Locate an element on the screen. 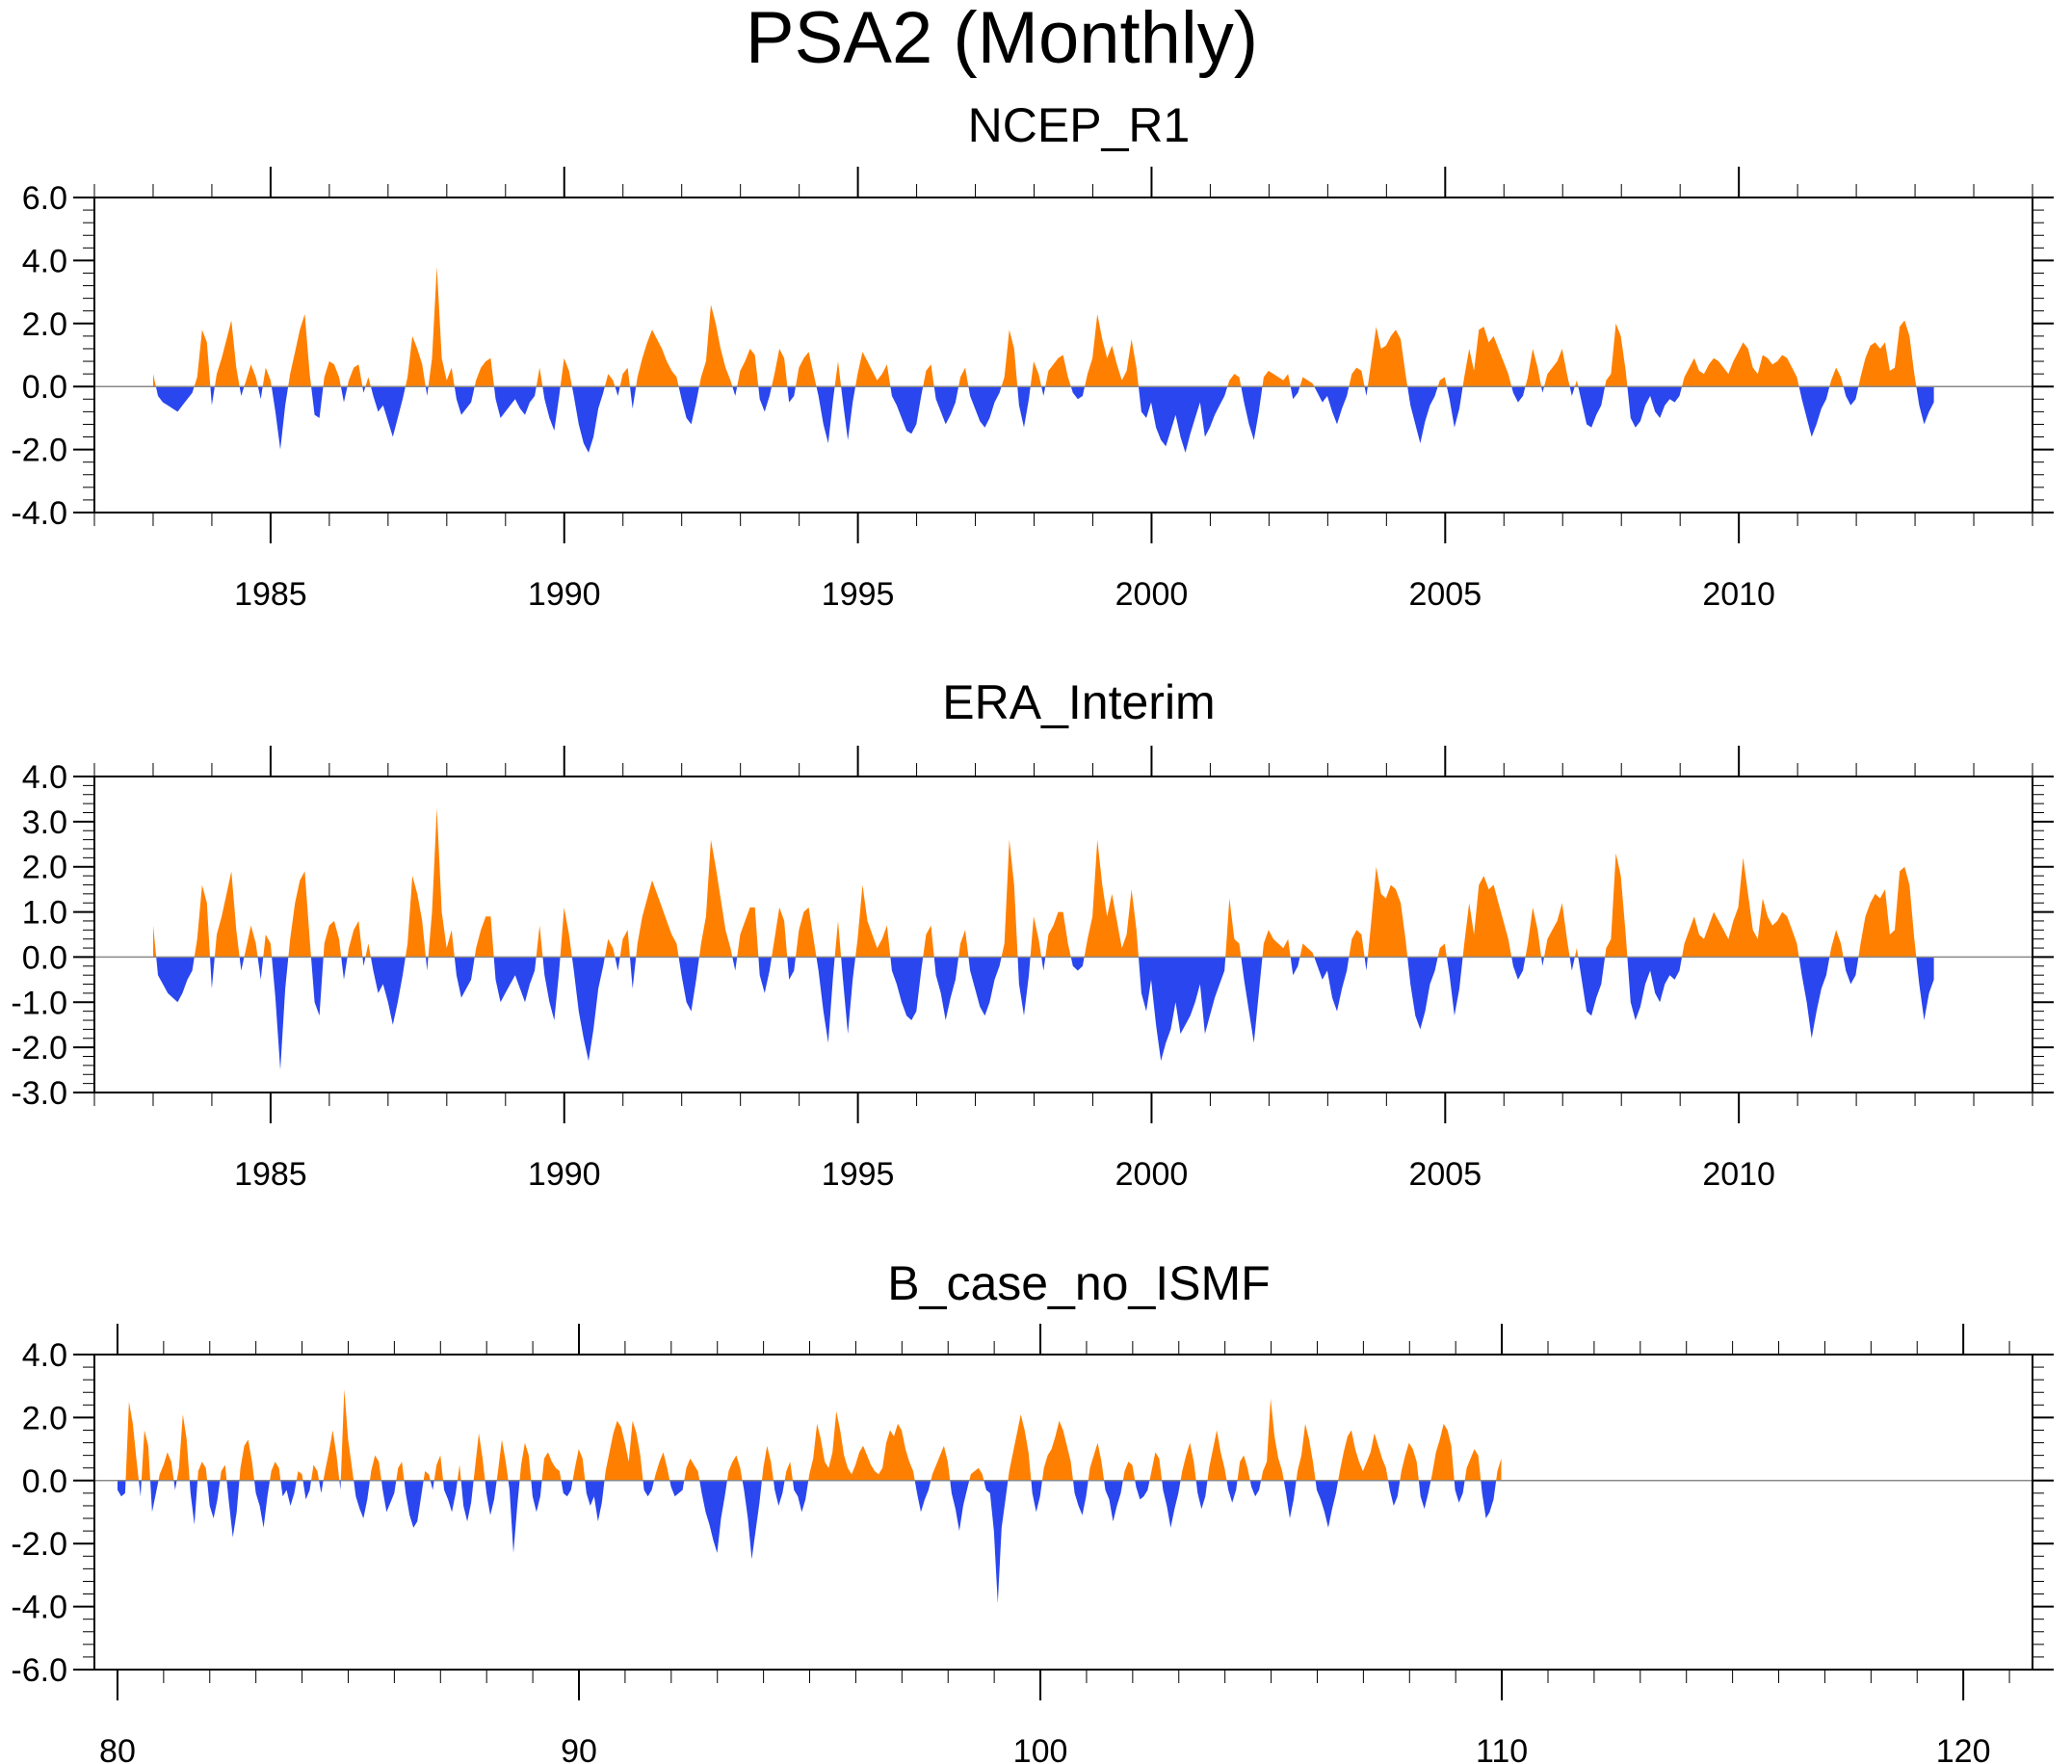 The height and width of the screenshot is (1764, 2072). series-area-negative-b-case-no-ismf is located at coordinates (807, 1542).